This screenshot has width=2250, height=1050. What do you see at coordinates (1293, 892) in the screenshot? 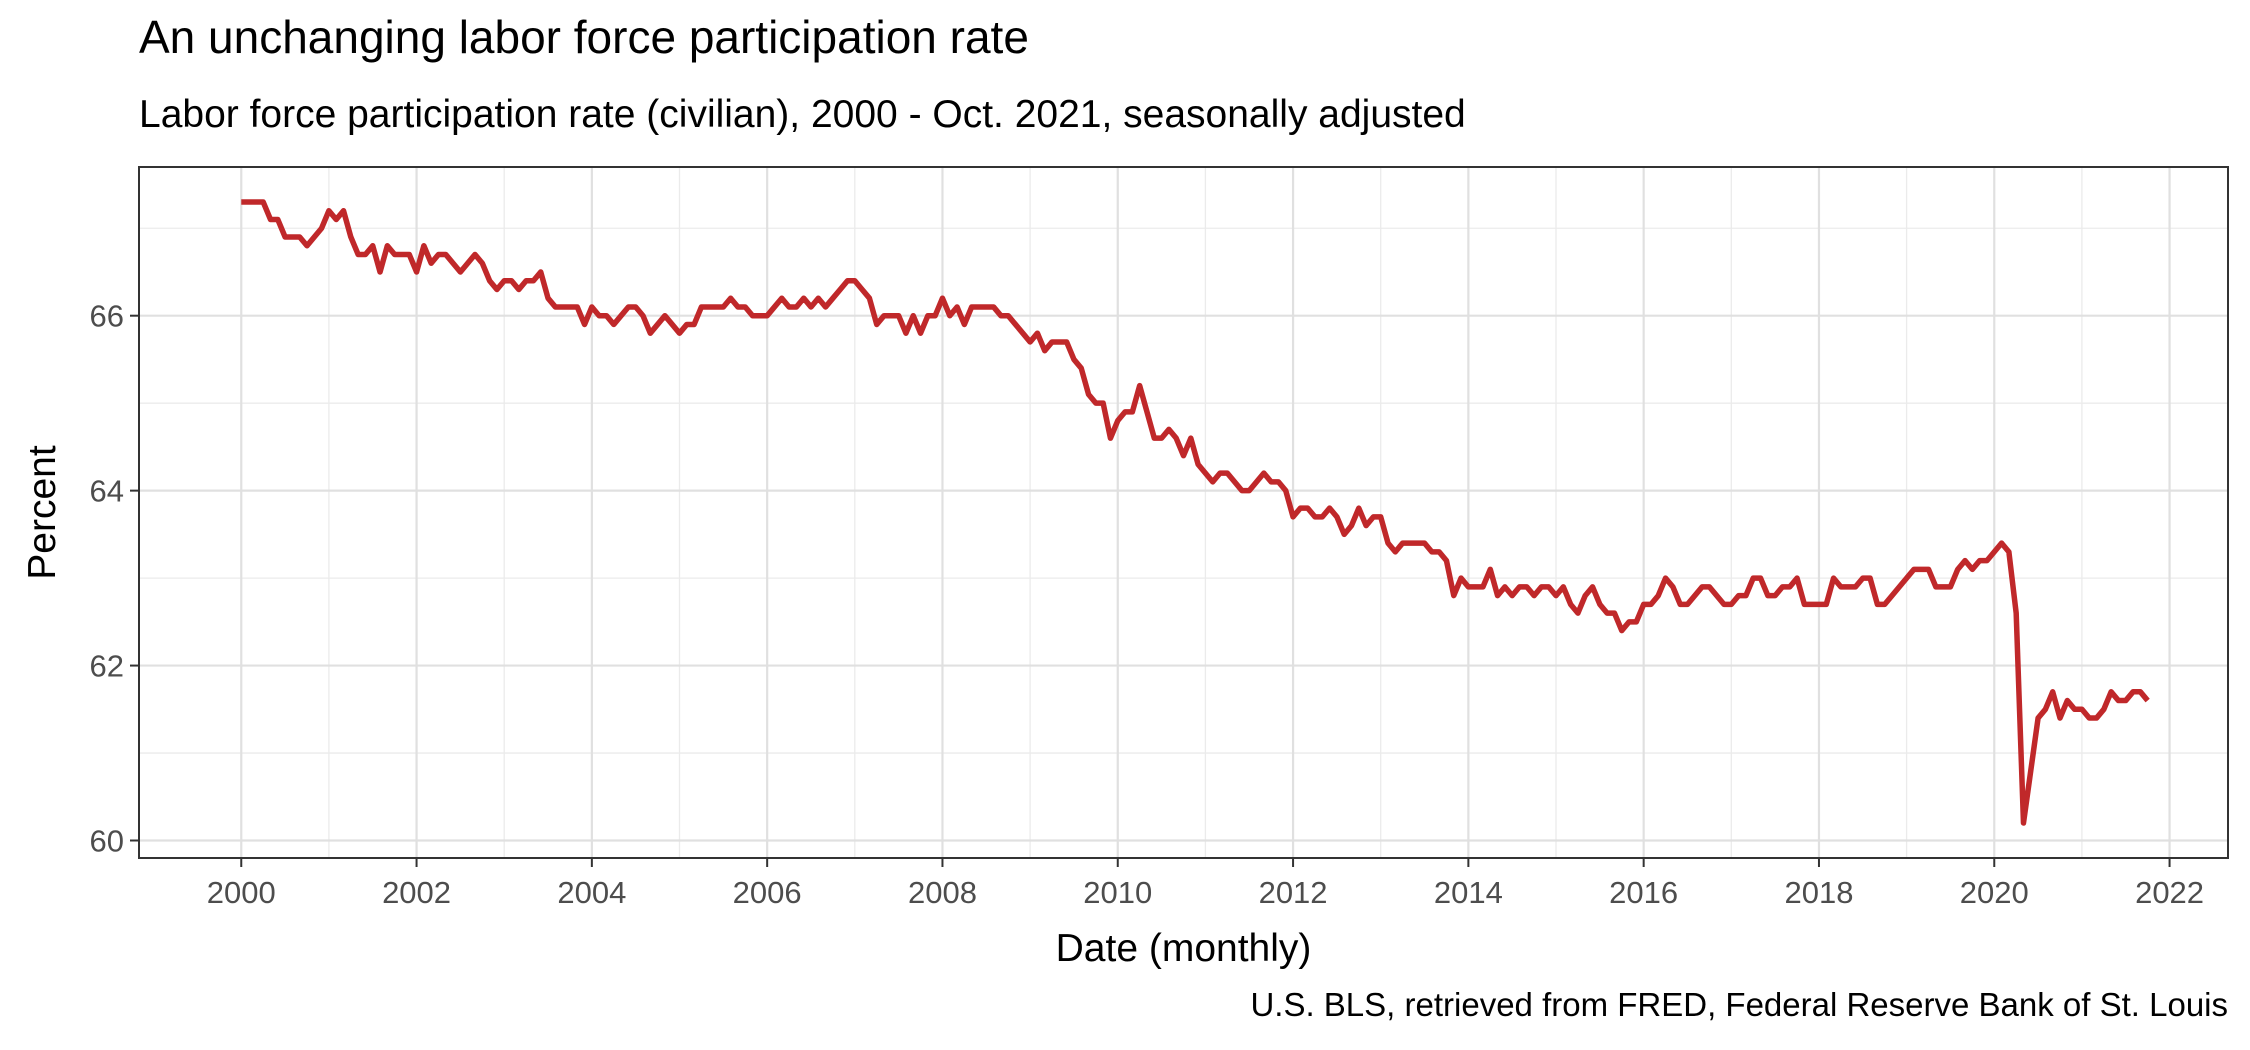
I see `x-tick-label: 2012` at bounding box center [1293, 892].